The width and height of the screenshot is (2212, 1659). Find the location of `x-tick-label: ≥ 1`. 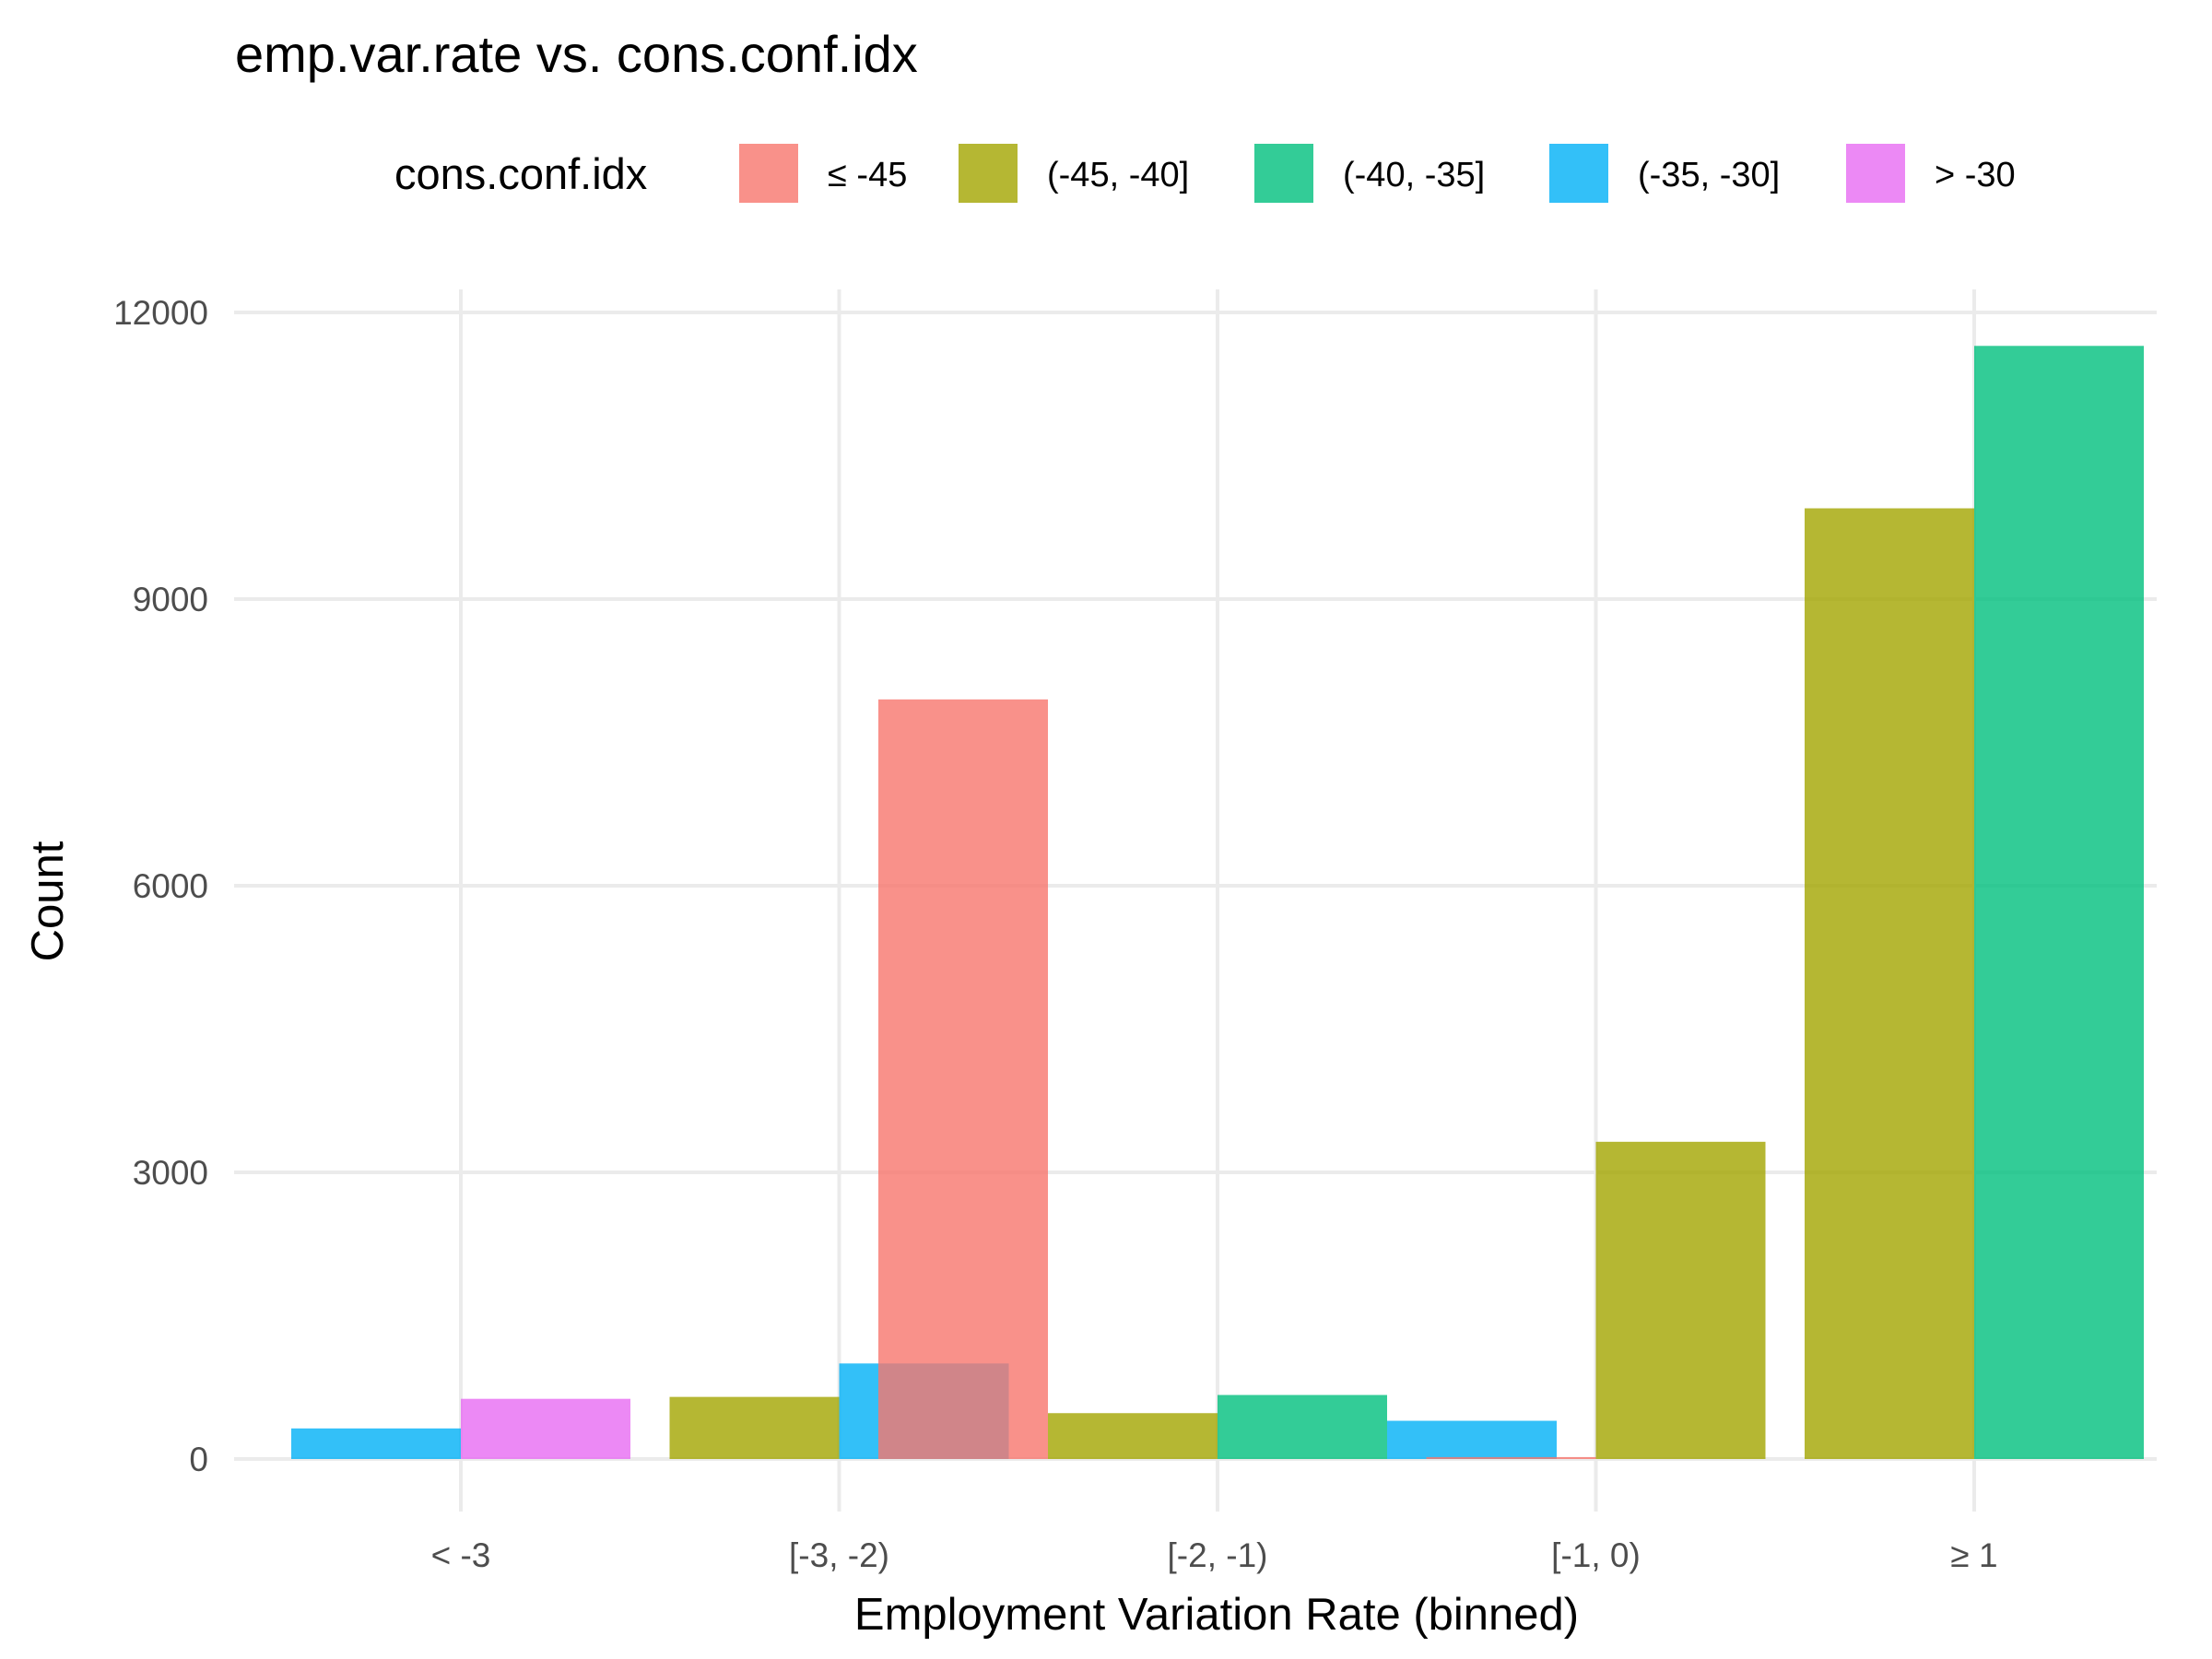

x-tick-label: ≥ 1 is located at coordinates (1973, 1555).